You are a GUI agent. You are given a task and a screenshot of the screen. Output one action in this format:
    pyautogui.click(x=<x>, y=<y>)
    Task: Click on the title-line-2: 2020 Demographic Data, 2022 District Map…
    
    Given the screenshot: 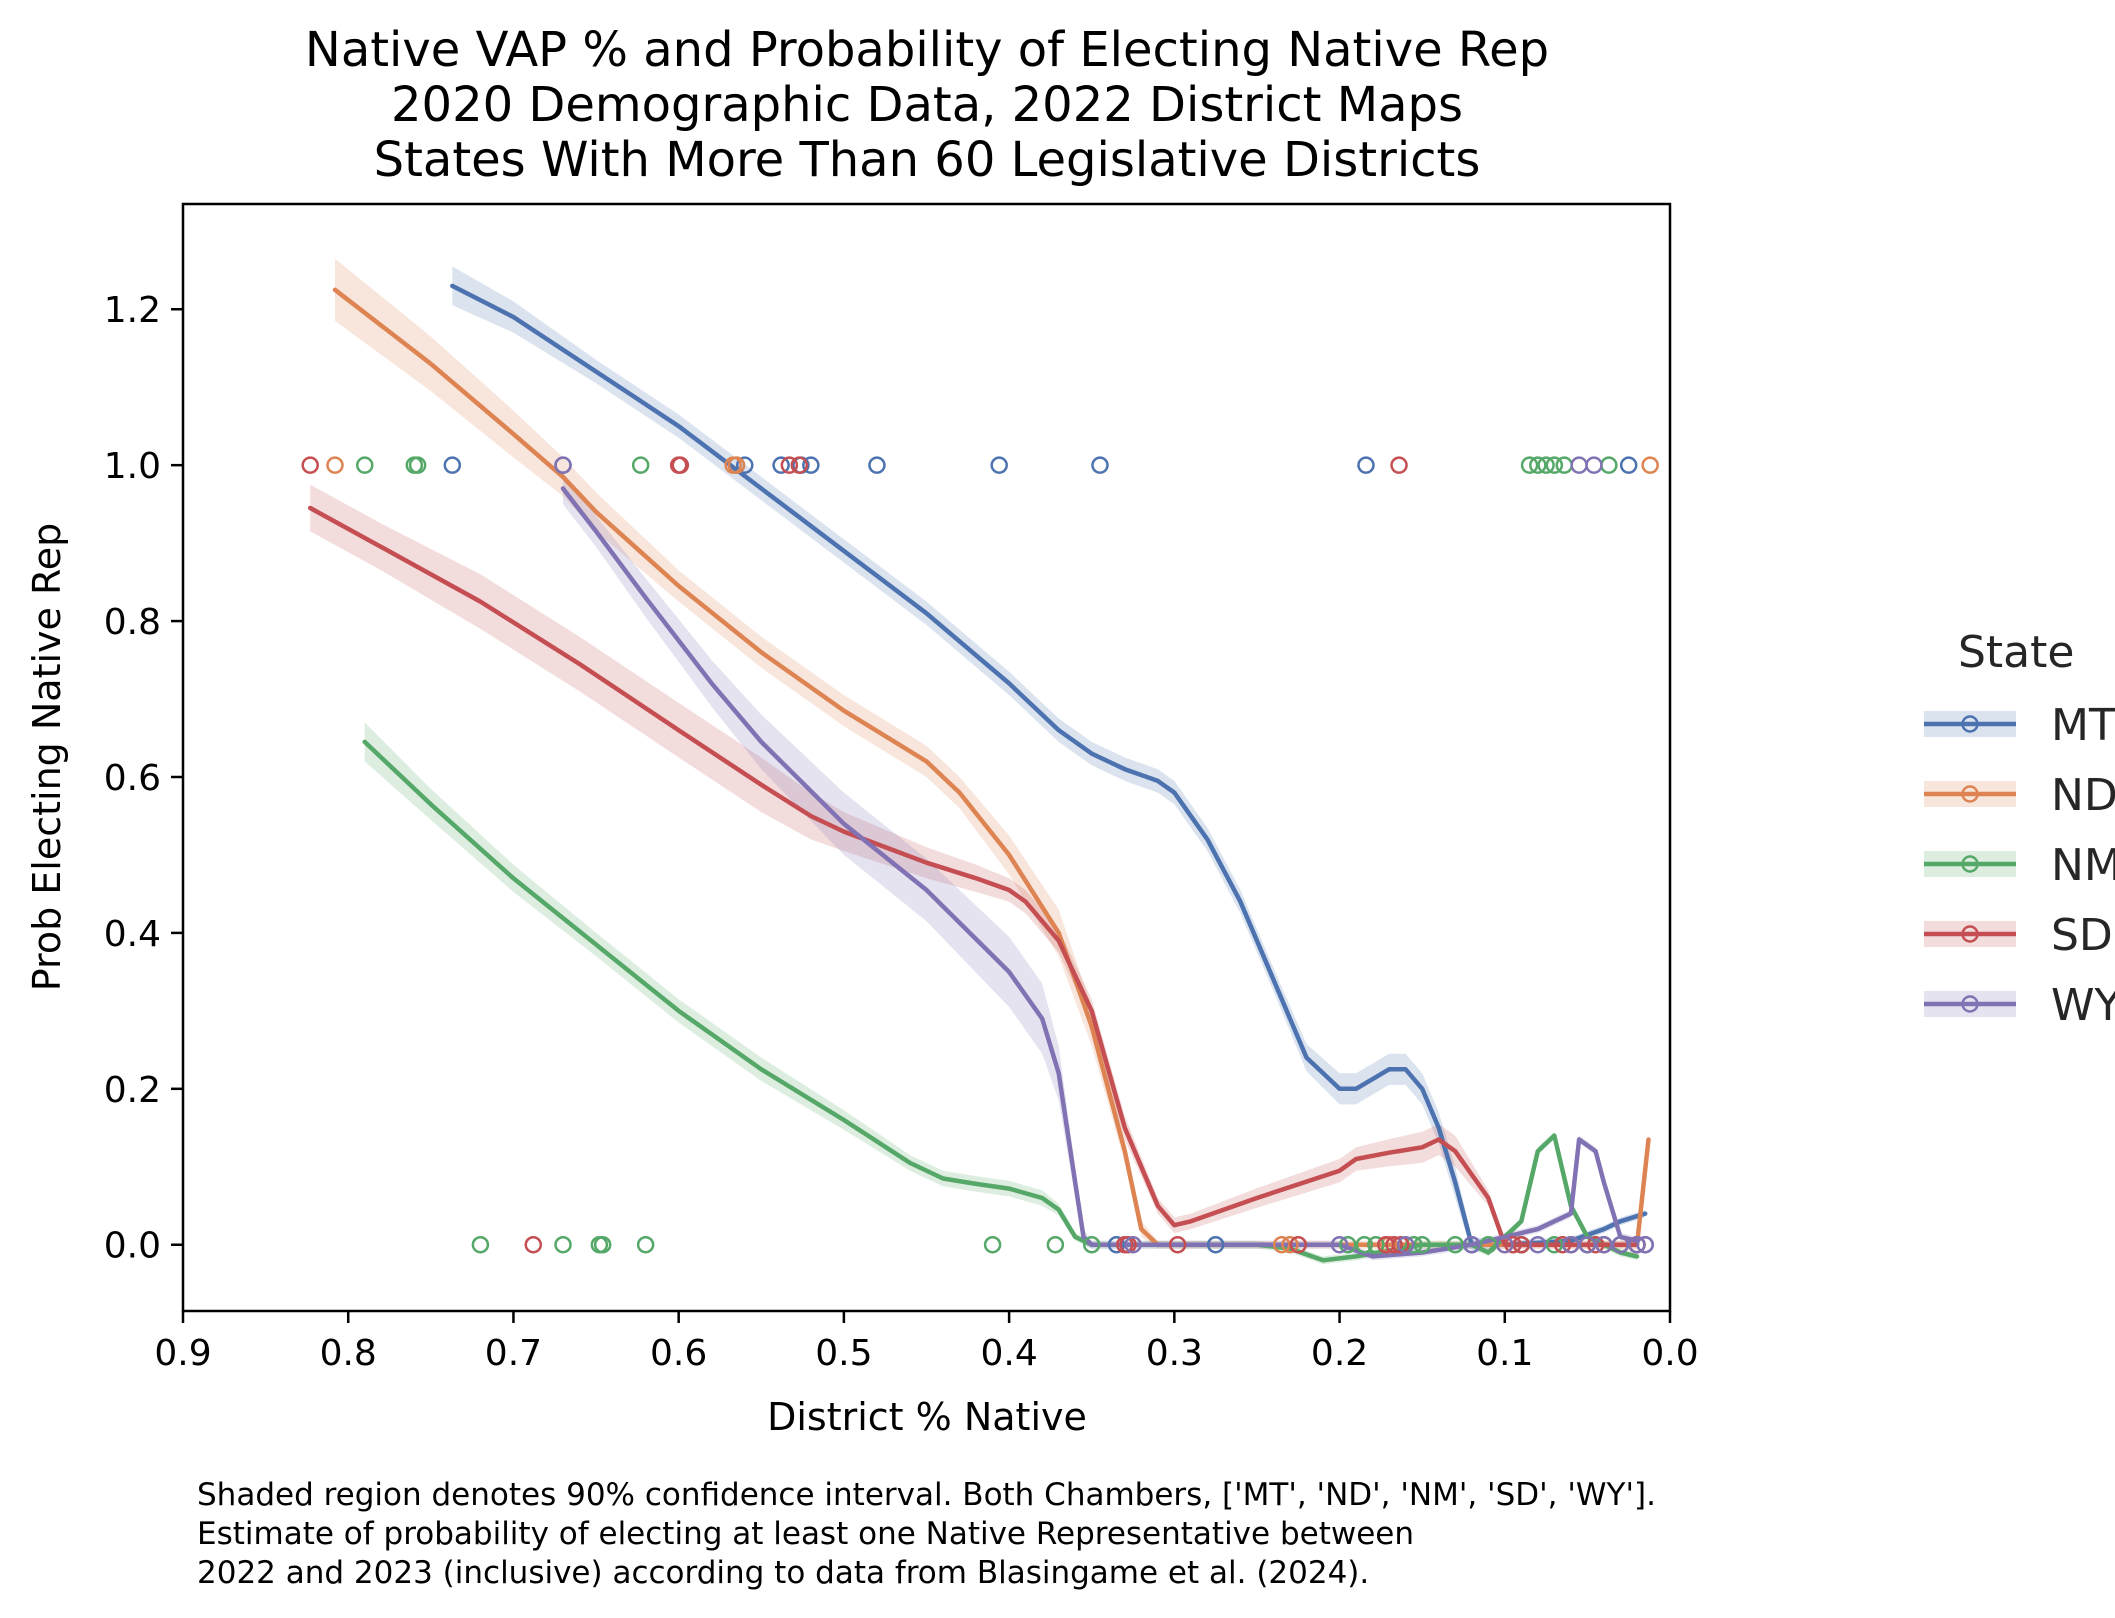 What is the action you would take?
    pyautogui.click(x=927, y=105)
    